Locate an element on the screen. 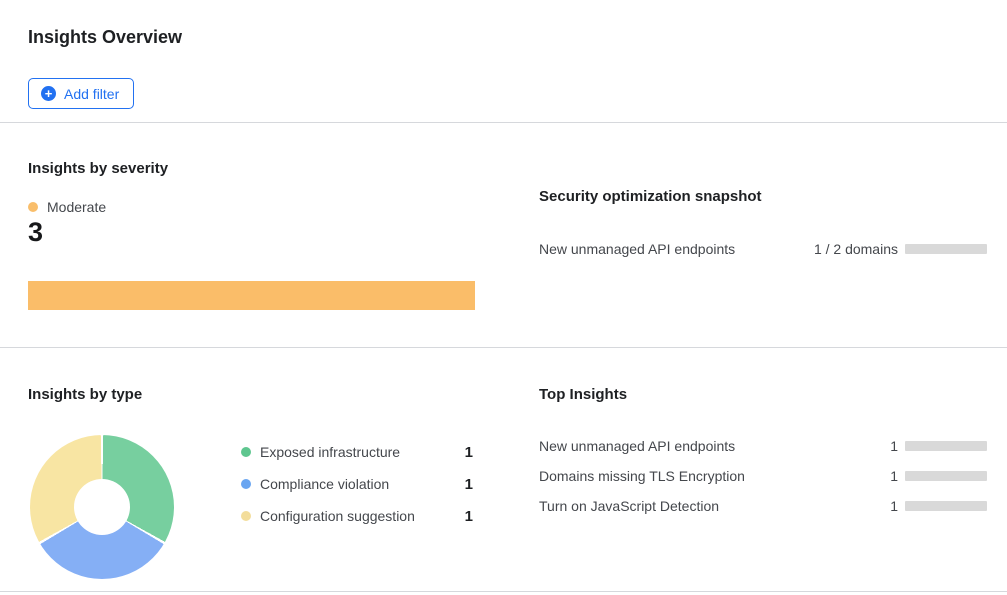  severity-section-title: Insights by severity is located at coordinates (98, 168).